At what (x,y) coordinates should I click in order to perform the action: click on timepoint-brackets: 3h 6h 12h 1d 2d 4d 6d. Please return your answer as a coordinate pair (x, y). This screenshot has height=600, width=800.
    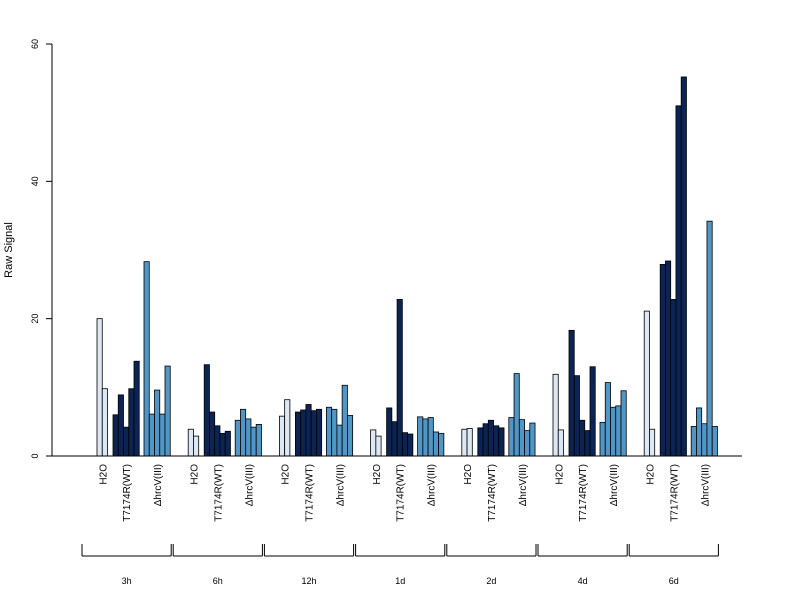
    Looking at the image, I should click on (400, 565).